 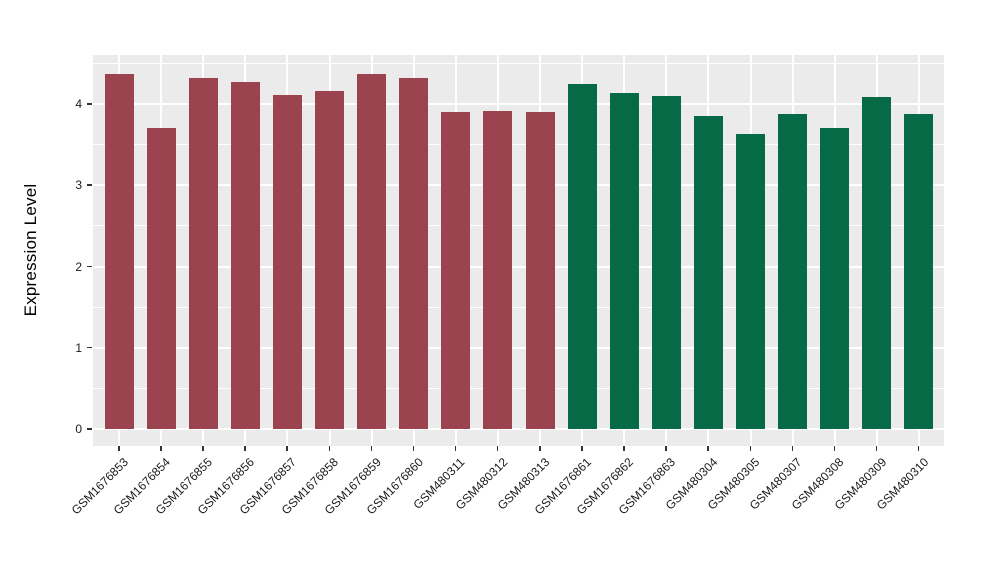 I want to click on bar-GSM480313, so click(x=540, y=270).